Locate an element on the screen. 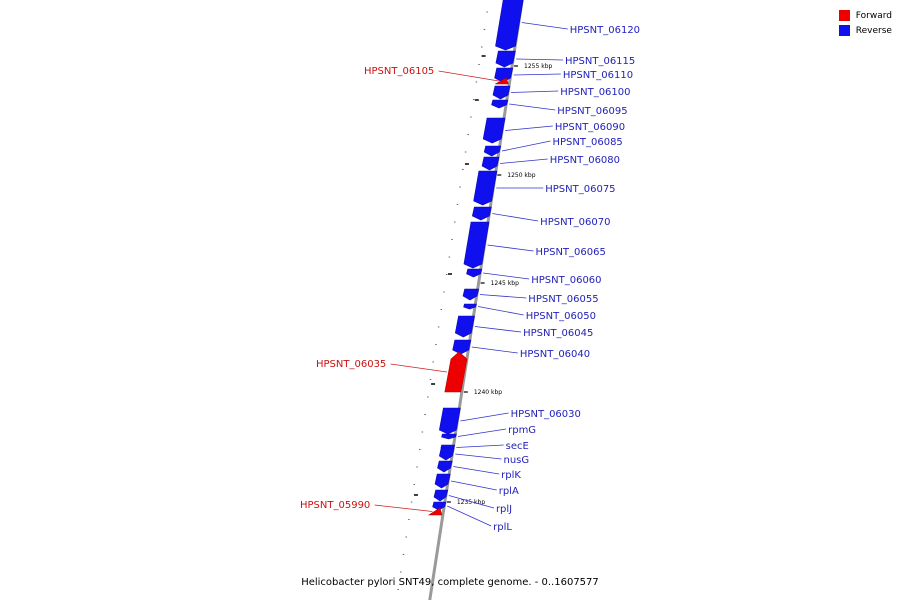  legend: Forward Reverse is located at coordinates (865, 23).